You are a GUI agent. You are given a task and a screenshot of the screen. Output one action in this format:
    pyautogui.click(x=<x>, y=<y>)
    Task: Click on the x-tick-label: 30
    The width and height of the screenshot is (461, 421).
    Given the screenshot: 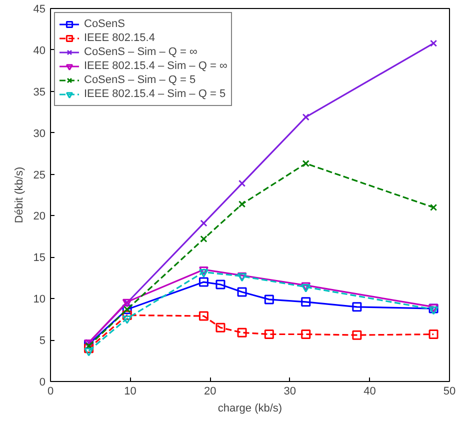 What is the action you would take?
    pyautogui.click(x=290, y=392)
    